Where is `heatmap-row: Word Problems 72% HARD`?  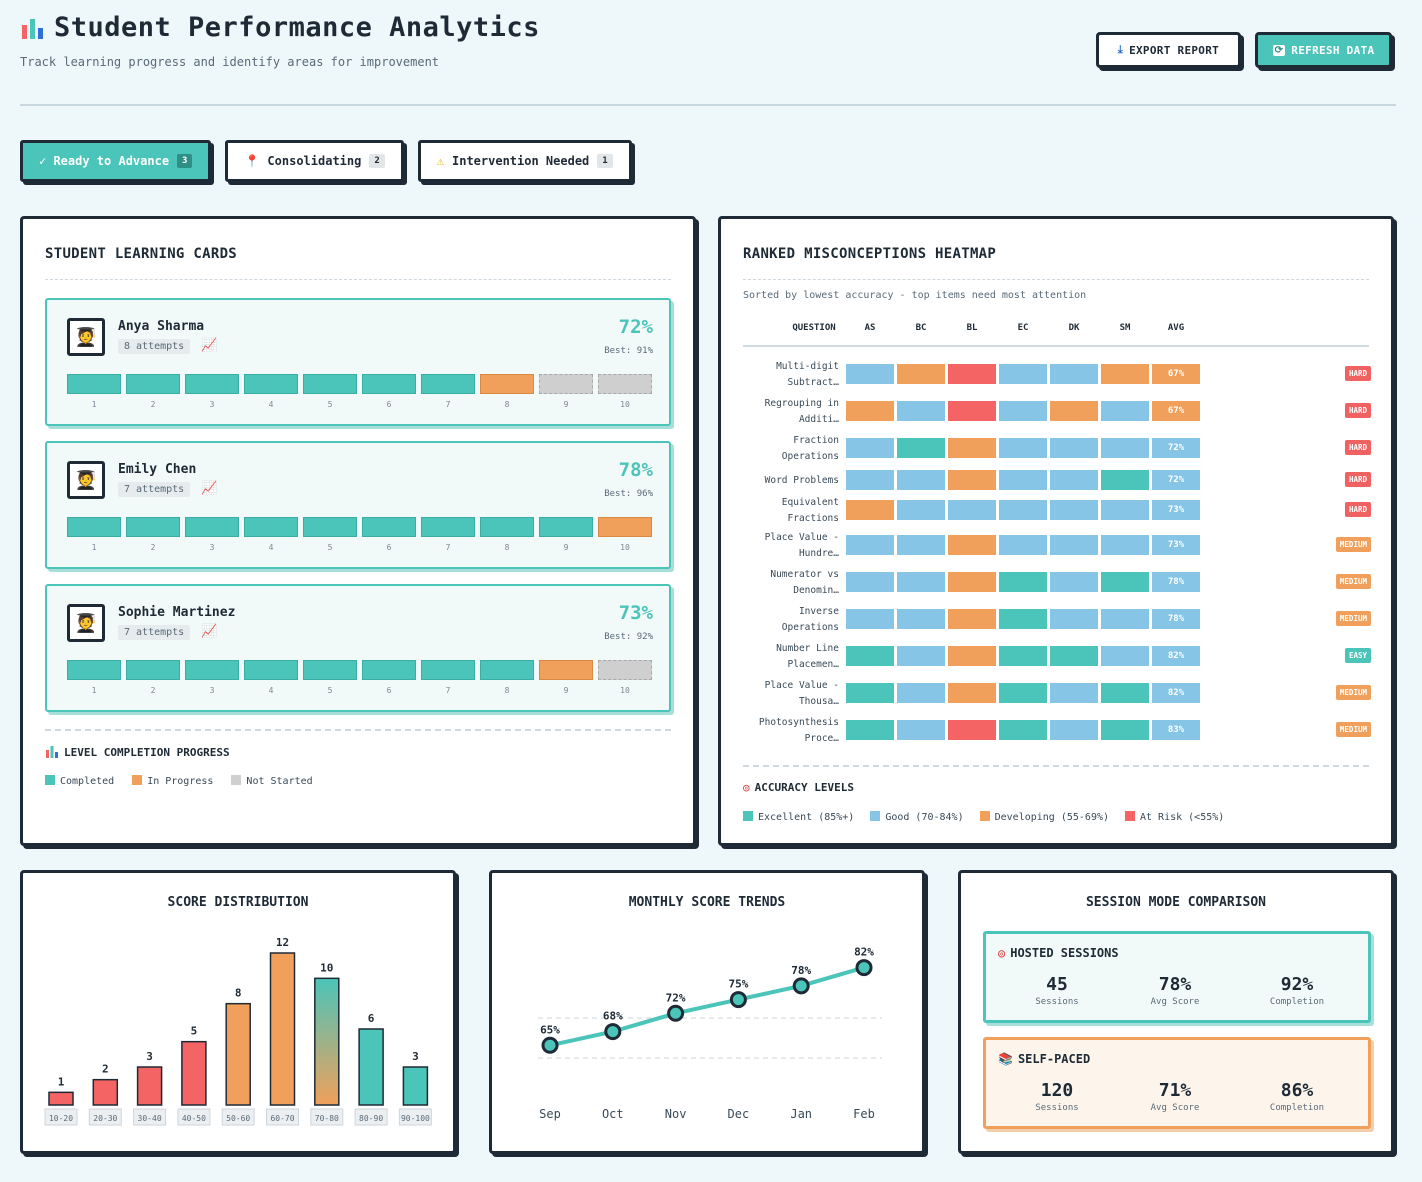 heatmap-row: Word Problems 72% HARD is located at coordinates (1057, 481).